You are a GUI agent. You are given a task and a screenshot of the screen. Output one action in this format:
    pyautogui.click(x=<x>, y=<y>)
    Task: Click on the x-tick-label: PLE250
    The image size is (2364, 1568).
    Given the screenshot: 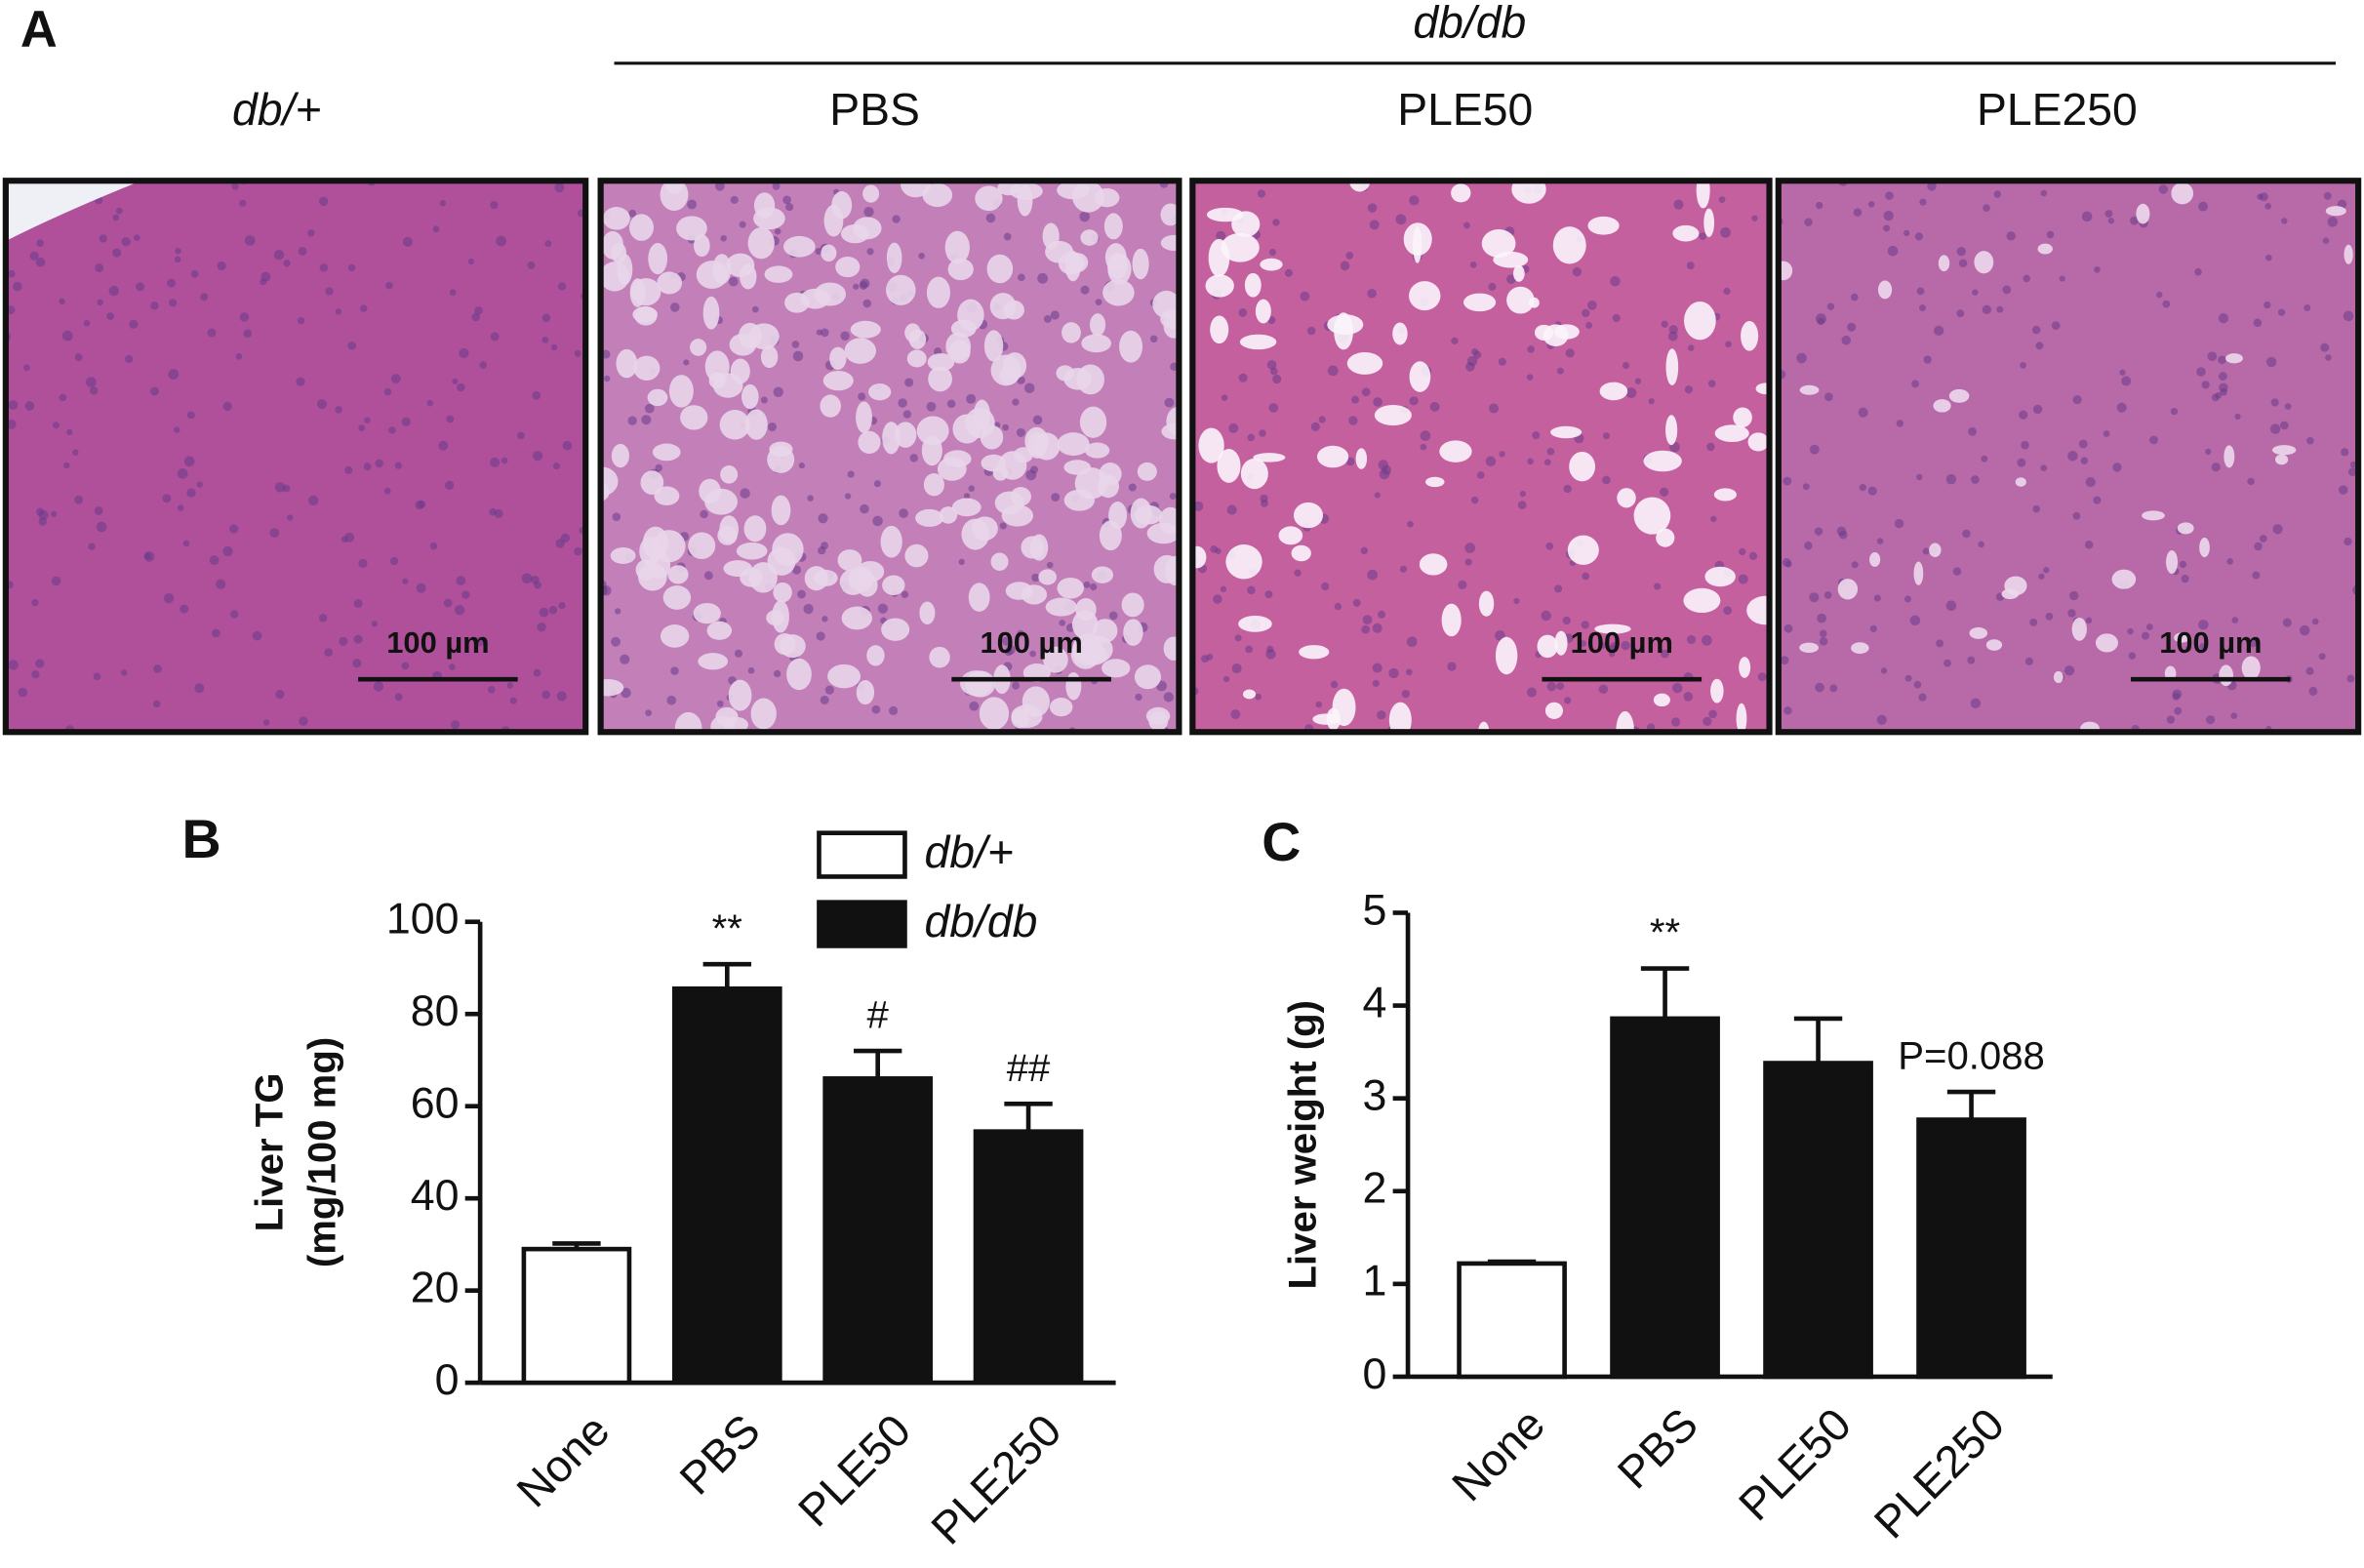 What is the action you would take?
    pyautogui.click(x=995, y=1478)
    